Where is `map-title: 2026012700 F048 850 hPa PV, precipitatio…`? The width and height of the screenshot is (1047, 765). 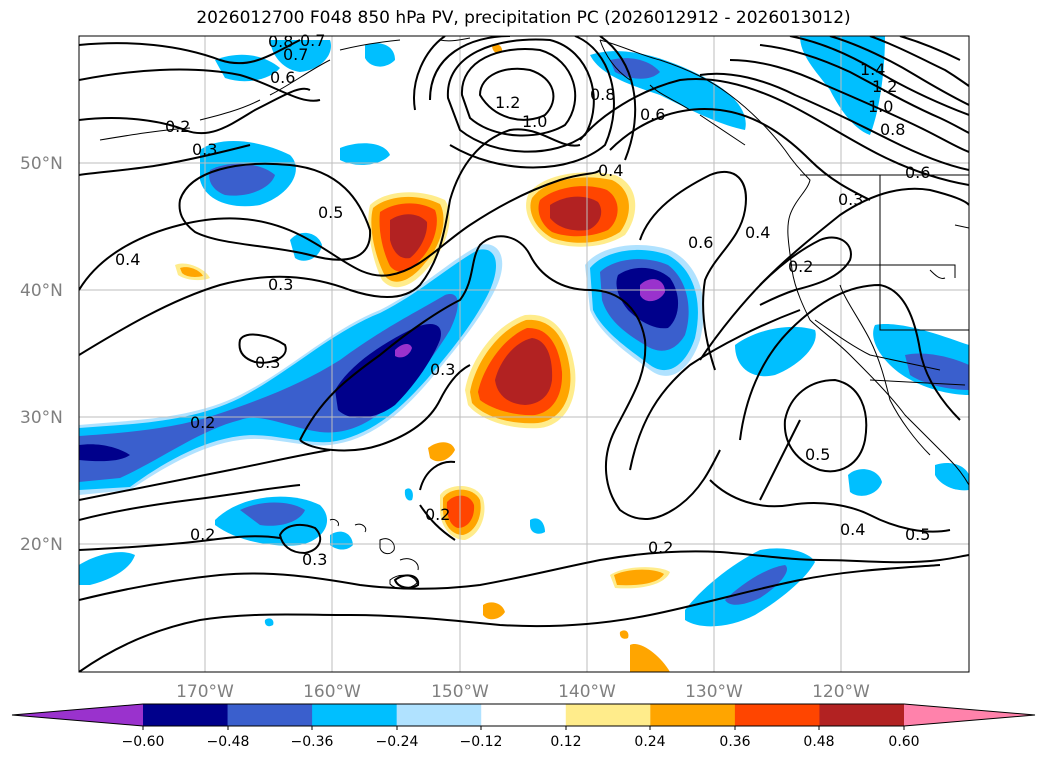 map-title: 2026012700 F048 850 hPa PV, precipitatio… is located at coordinates (523, 18).